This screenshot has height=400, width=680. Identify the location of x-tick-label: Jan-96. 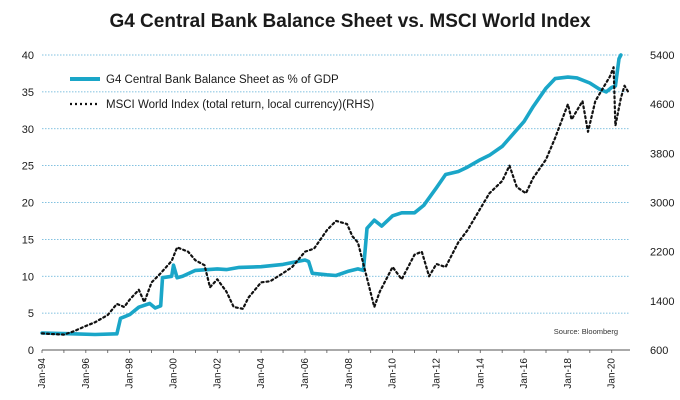
(86, 373).